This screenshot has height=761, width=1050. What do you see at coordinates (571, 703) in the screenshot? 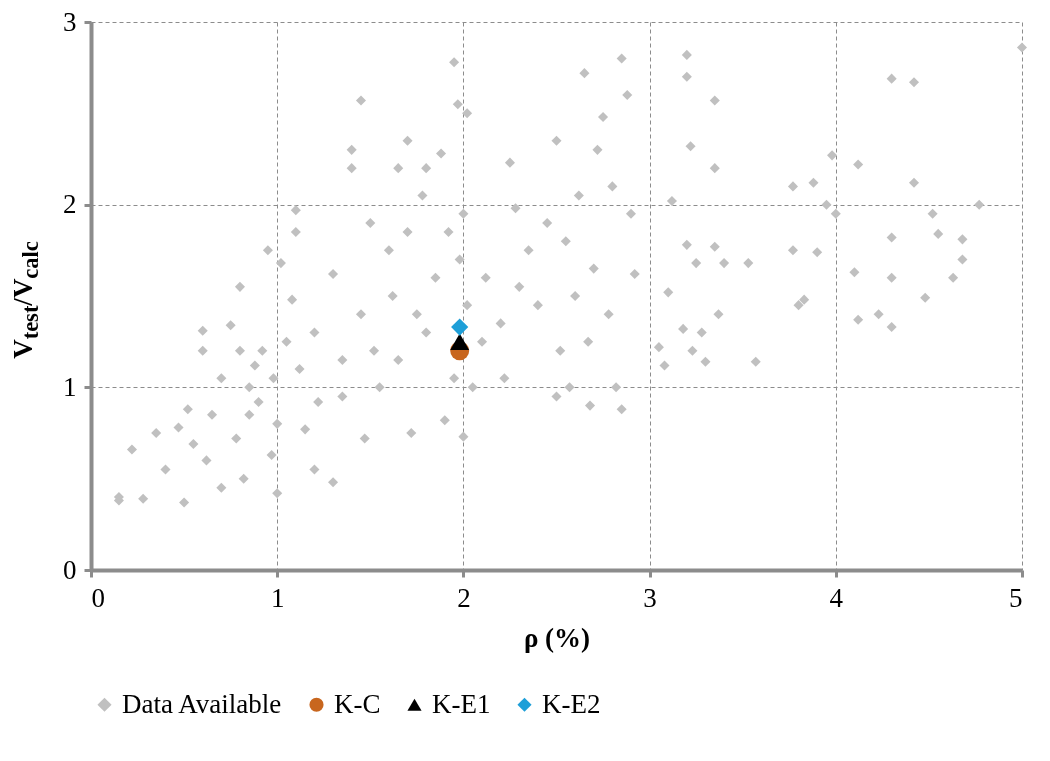
I see `legend-label: K-E2` at bounding box center [571, 703].